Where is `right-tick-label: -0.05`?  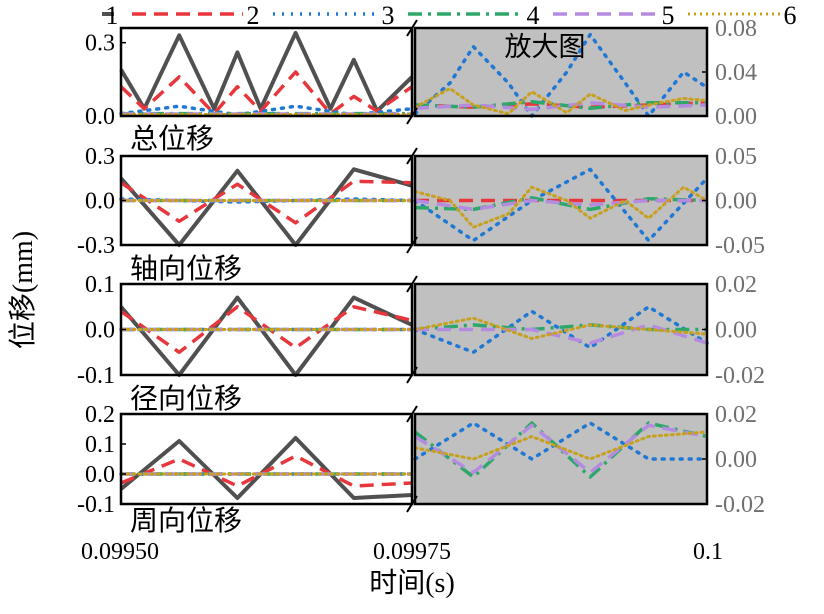
right-tick-label: -0.05 is located at coordinates (740, 246).